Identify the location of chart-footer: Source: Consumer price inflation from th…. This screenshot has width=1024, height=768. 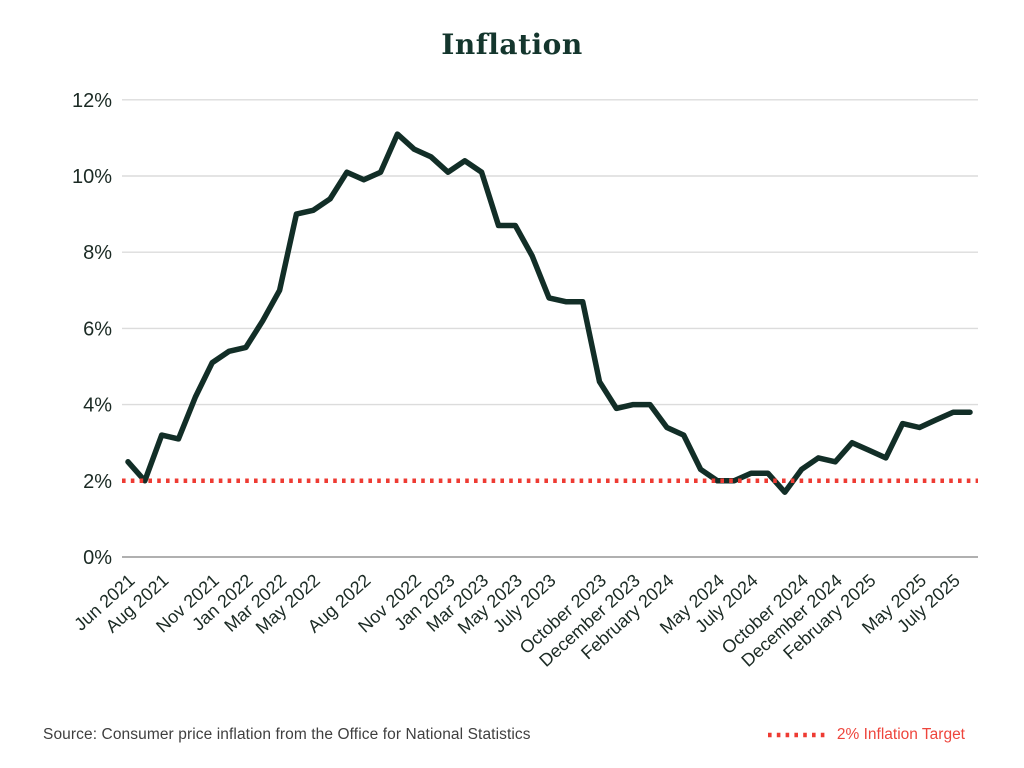
(512, 735).